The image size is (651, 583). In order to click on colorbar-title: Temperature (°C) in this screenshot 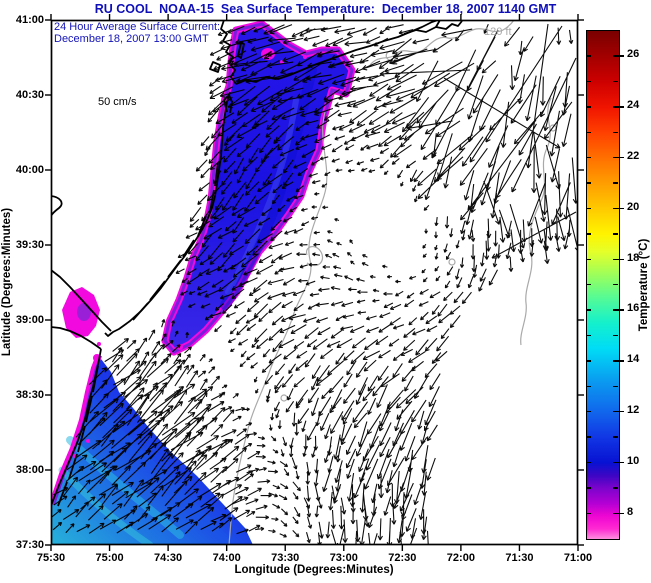, I will do `click(644, 285)`.